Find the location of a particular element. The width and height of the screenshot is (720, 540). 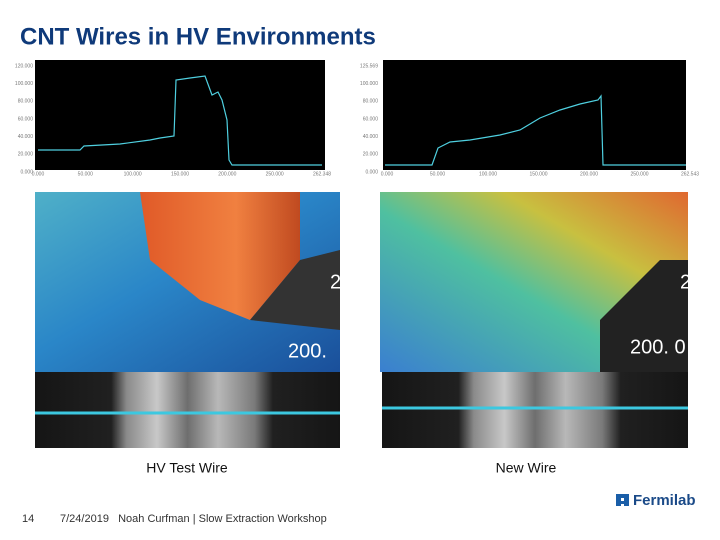

caption: New Wire is located at coordinates (526, 468).